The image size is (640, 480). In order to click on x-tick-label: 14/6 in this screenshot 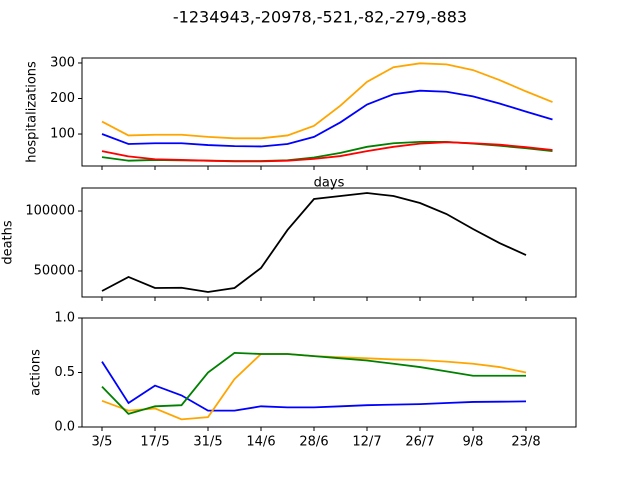, I will do `click(260, 442)`.